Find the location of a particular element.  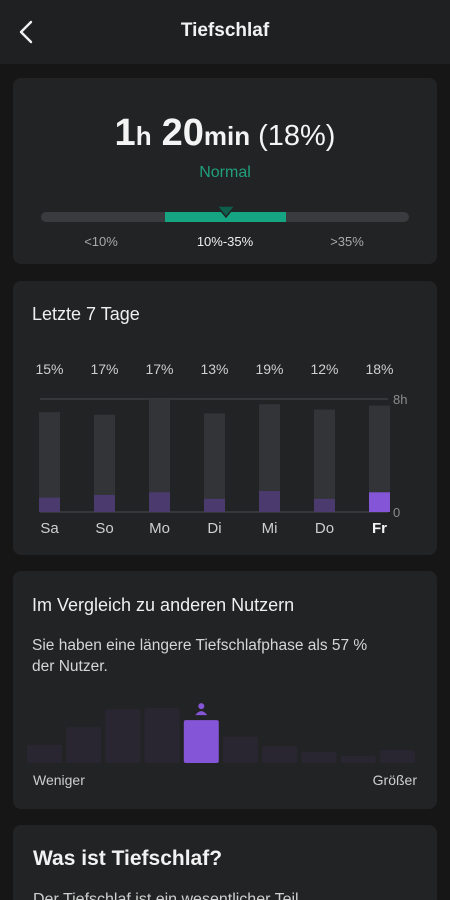

current-value-marker-icon is located at coordinates (226, 212).